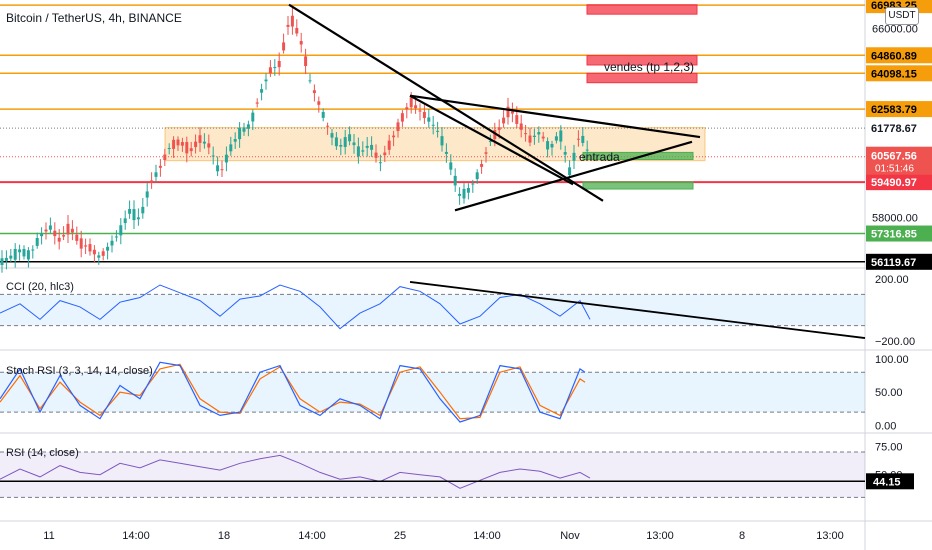  What do you see at coordinates (649, 67) in the screenshot?
I see `sell-note: vendes (tp 1,2,3)` at bounding box center [649, 67].